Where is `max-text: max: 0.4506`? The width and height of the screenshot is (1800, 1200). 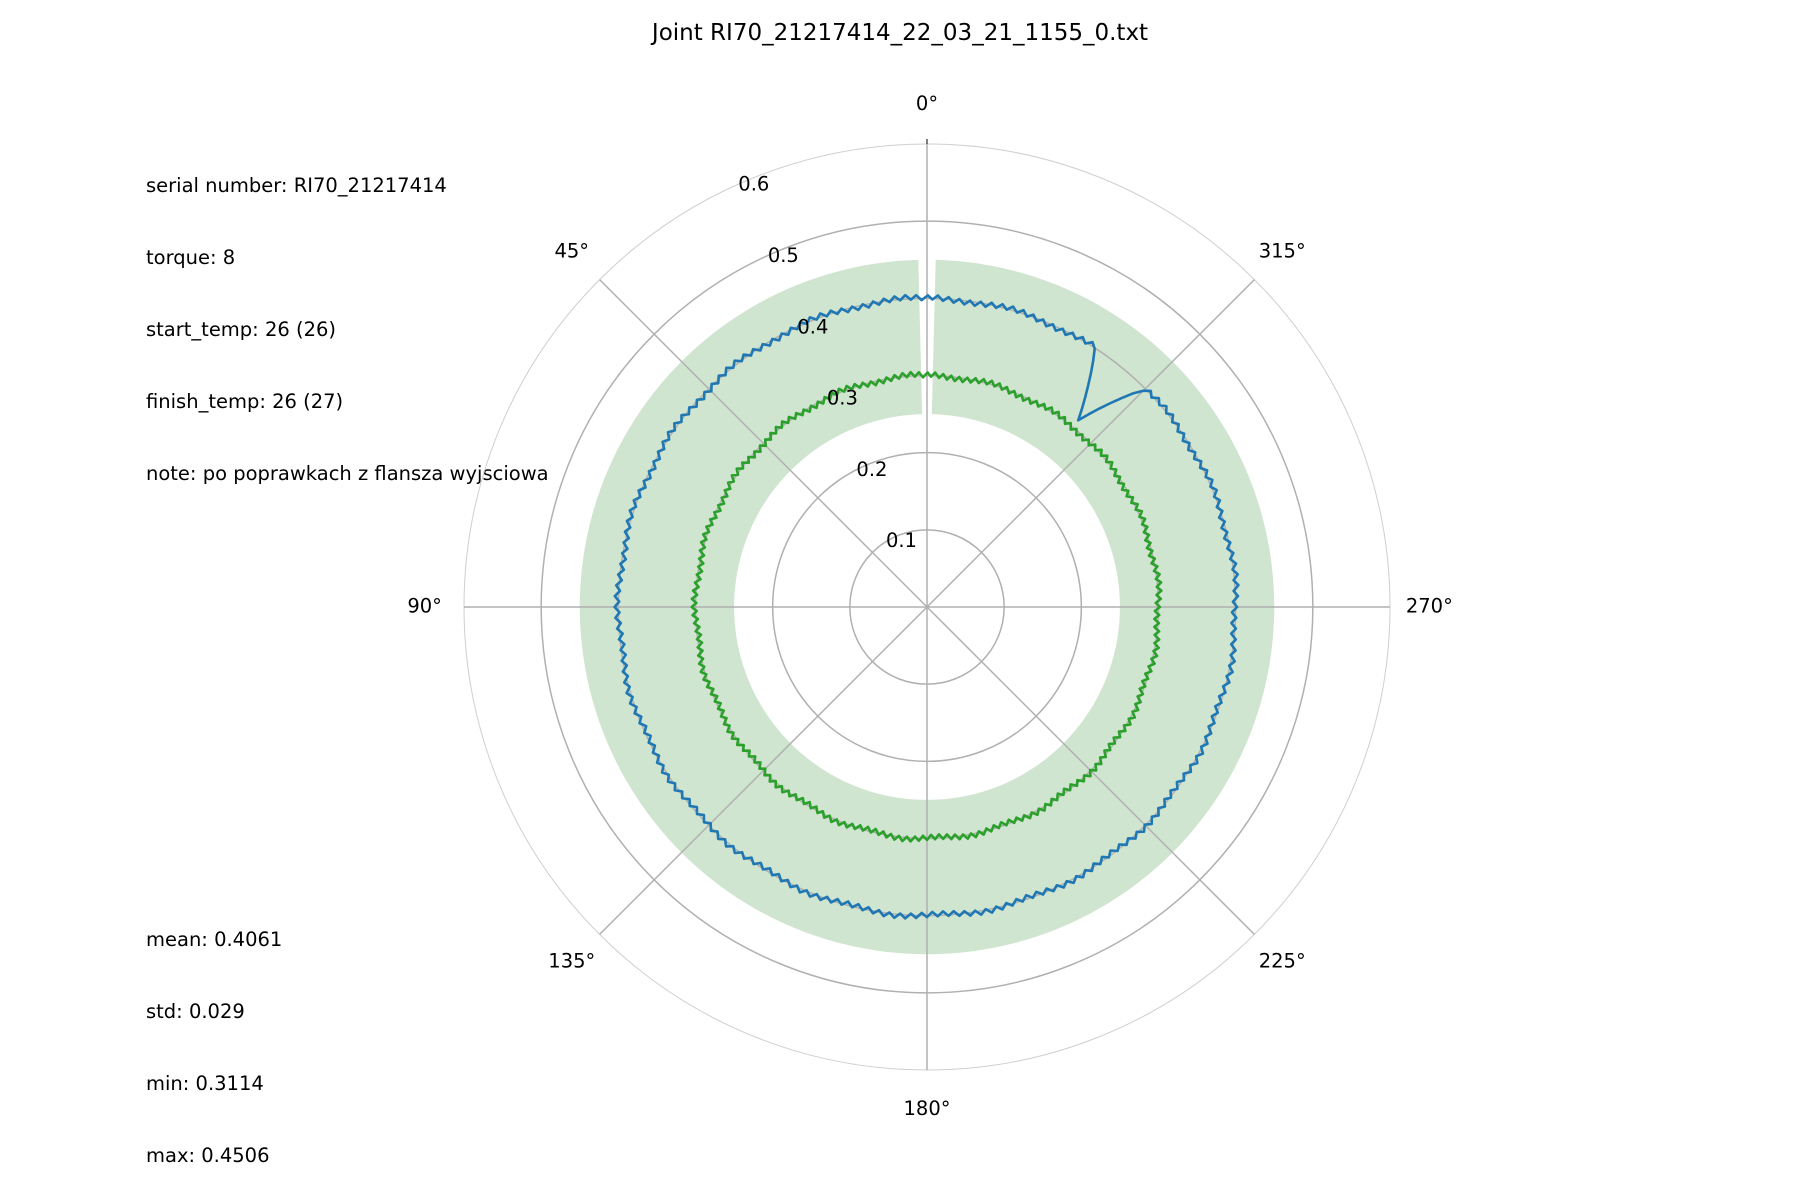 max-text: max: 0.4506 is located at coordinates (208, 1155).